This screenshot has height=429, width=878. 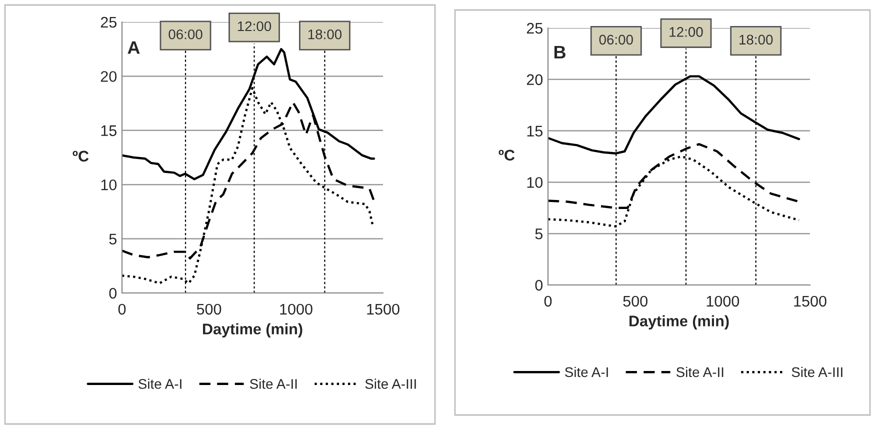 What do you see at coordinates (134, 47) in the screenshot?
I see `text: A` at bounding box center [134, 47].